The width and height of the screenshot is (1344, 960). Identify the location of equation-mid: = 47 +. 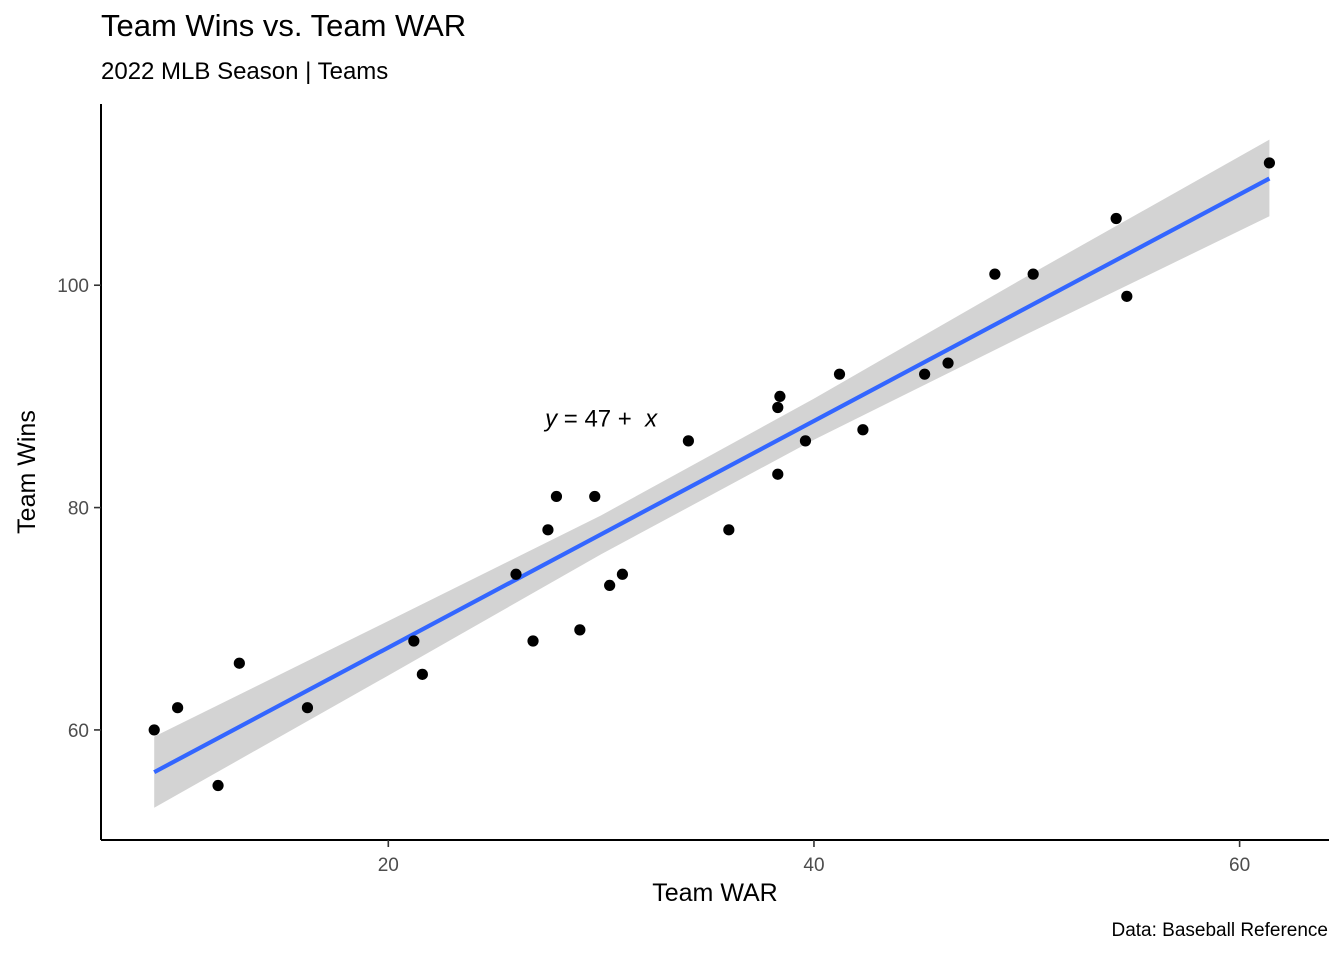
(601, 419).